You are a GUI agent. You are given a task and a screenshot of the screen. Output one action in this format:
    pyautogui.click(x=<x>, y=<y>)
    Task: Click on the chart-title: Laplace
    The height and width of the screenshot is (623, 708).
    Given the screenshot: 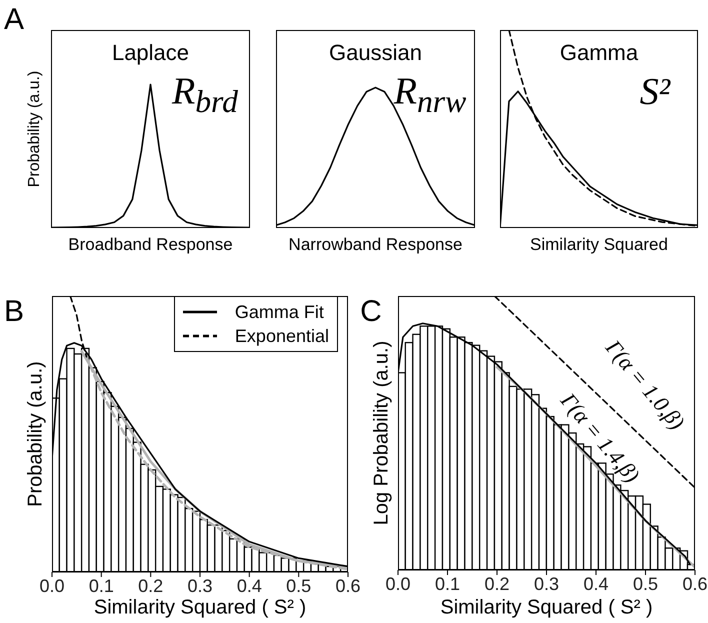 What is the action you would take?
    pyautogui.click(x=151, y=53)
    